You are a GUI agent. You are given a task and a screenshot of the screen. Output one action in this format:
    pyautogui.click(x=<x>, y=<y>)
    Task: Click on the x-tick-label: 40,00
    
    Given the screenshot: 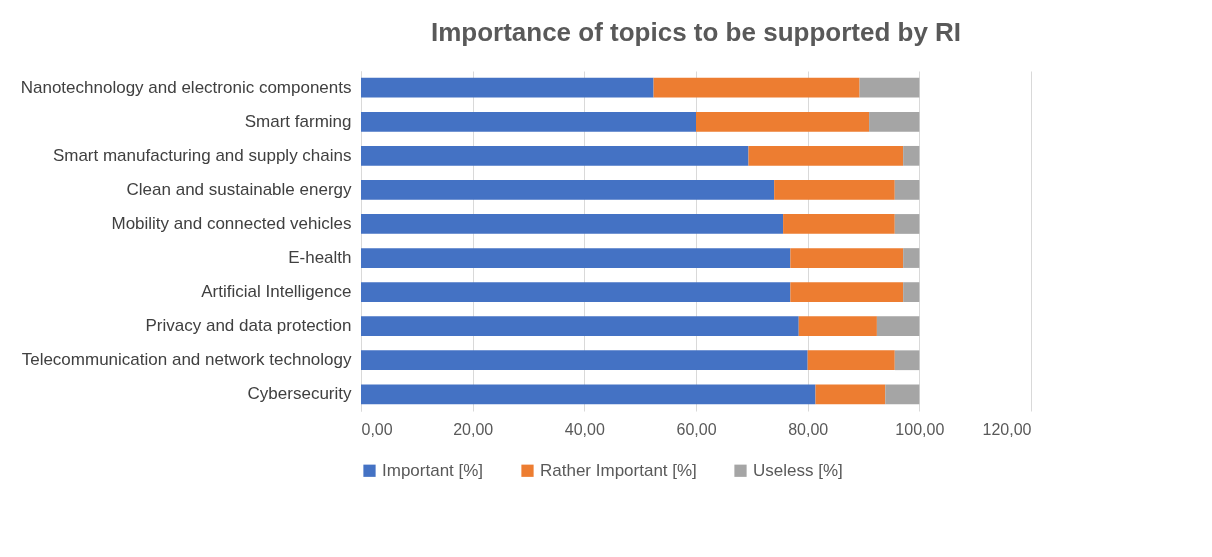 What is the action you would take?
    pyautogui.click(x=584, y=429)
    